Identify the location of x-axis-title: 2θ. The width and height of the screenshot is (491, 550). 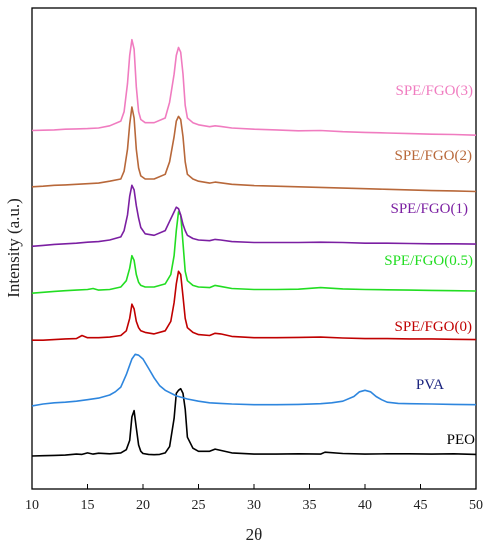
(254, 534).